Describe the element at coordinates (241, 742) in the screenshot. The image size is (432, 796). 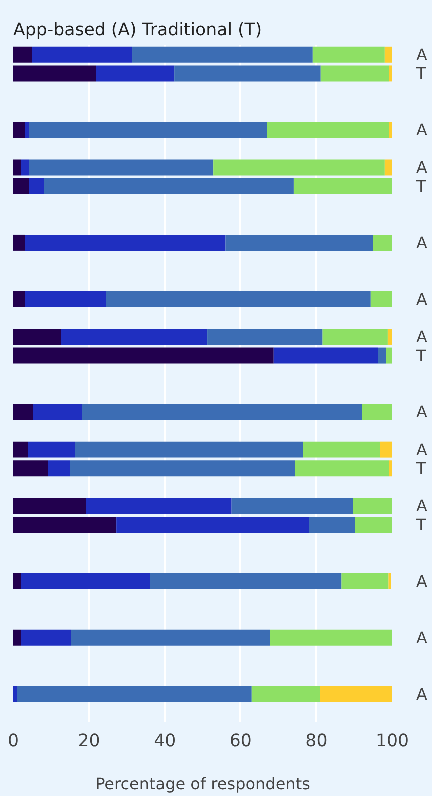
I see `x-tick-label: 60` at that location.